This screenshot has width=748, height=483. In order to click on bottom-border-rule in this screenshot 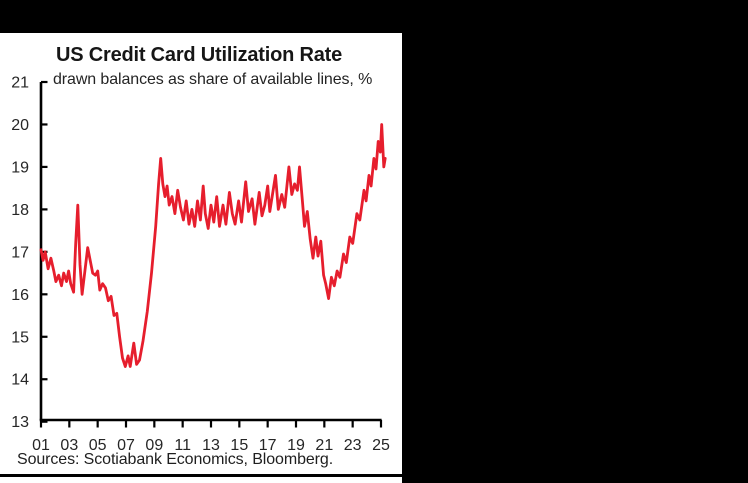, I will do `click(201, 475)`.